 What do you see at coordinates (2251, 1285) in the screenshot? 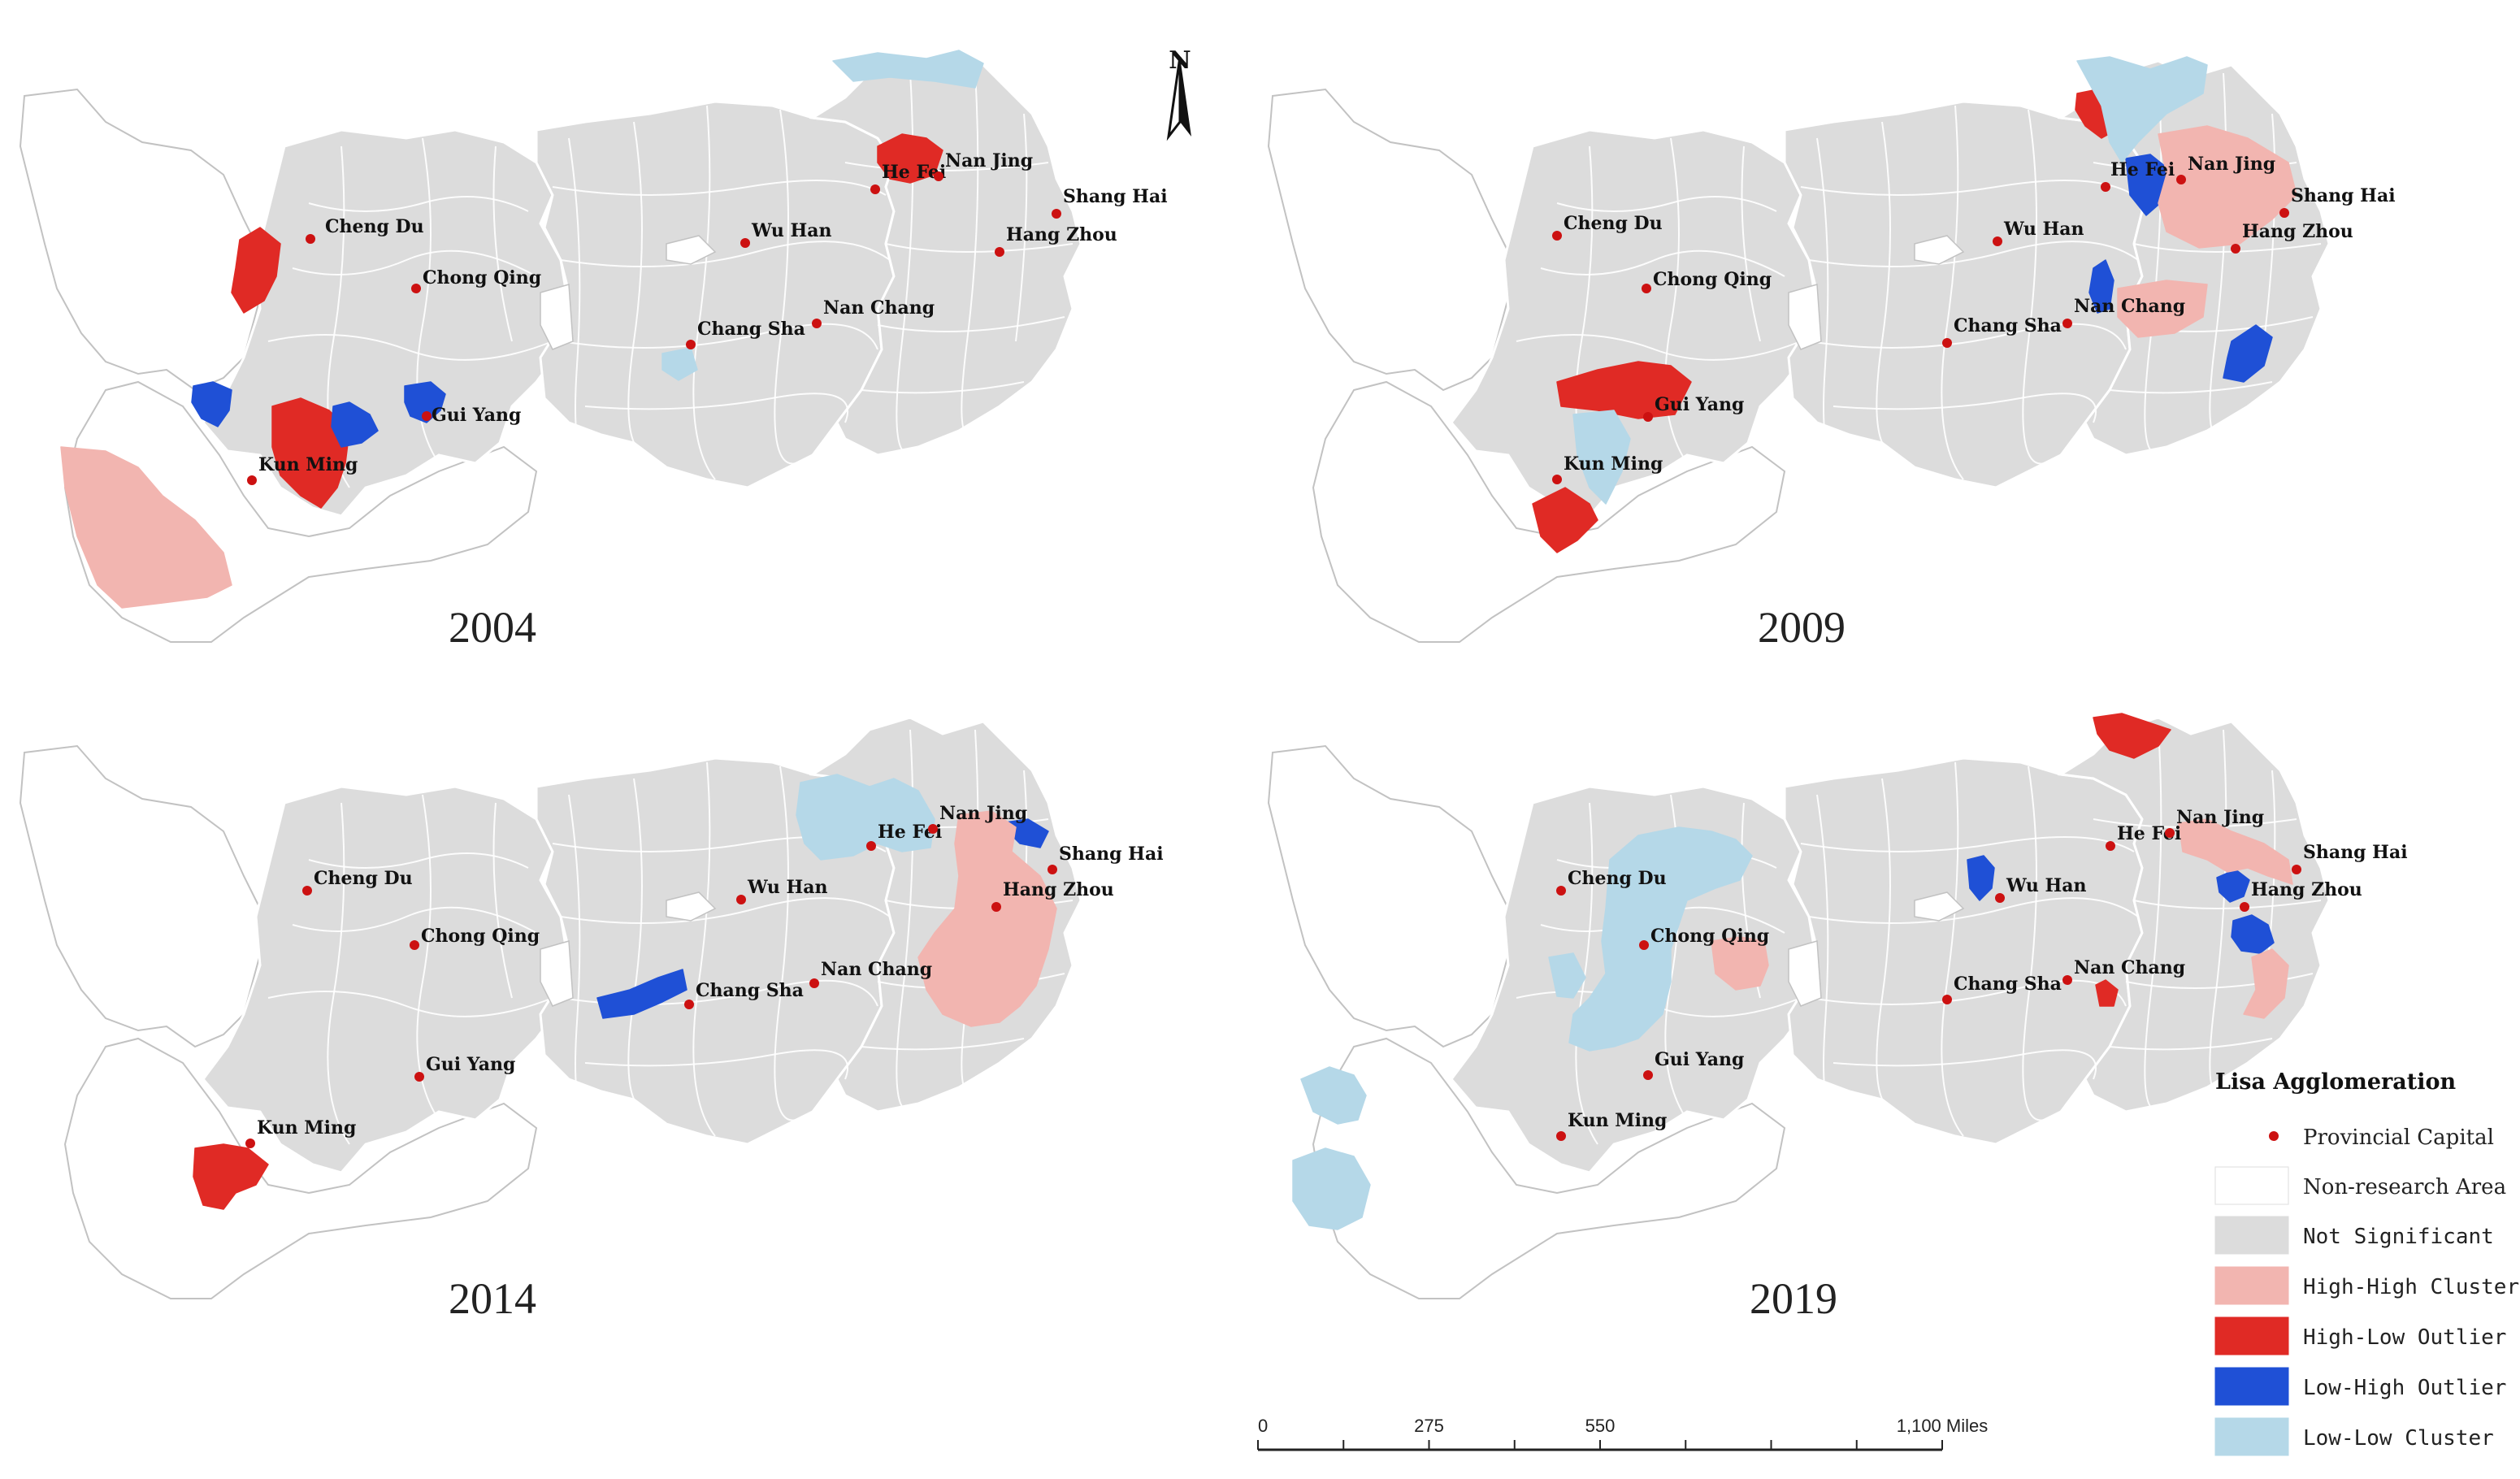
I see `legend-swatch-high-high` at bounding box center [2251, 1285].